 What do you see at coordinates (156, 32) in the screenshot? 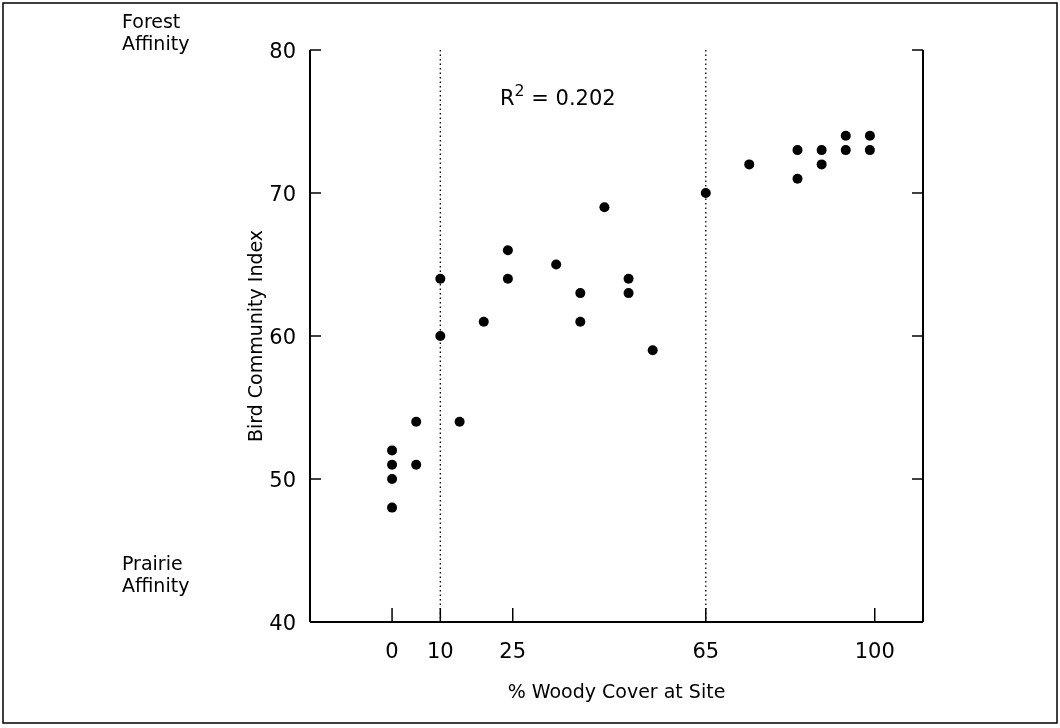
I see `text: Forest Affinity` at bounding box center [156, 32].